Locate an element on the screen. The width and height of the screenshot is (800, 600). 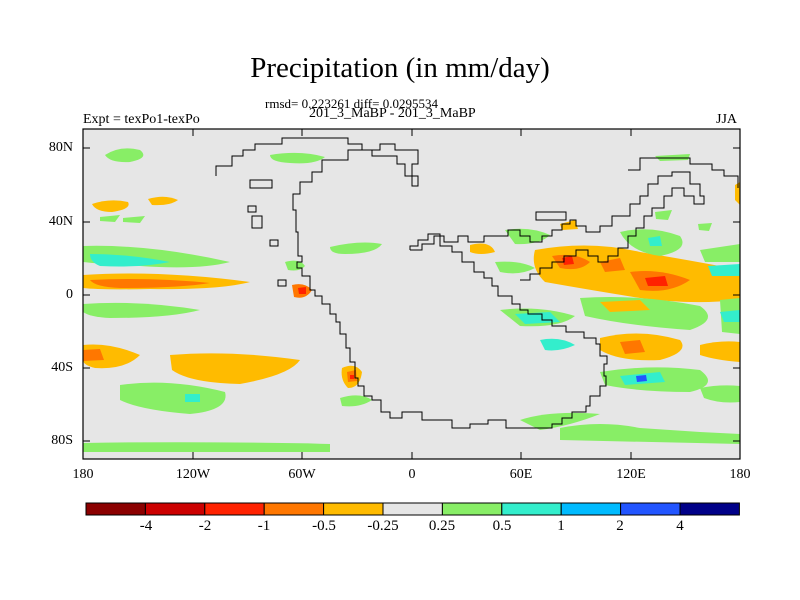
colorbar-label: -1 is located at coordinates (264, 526).